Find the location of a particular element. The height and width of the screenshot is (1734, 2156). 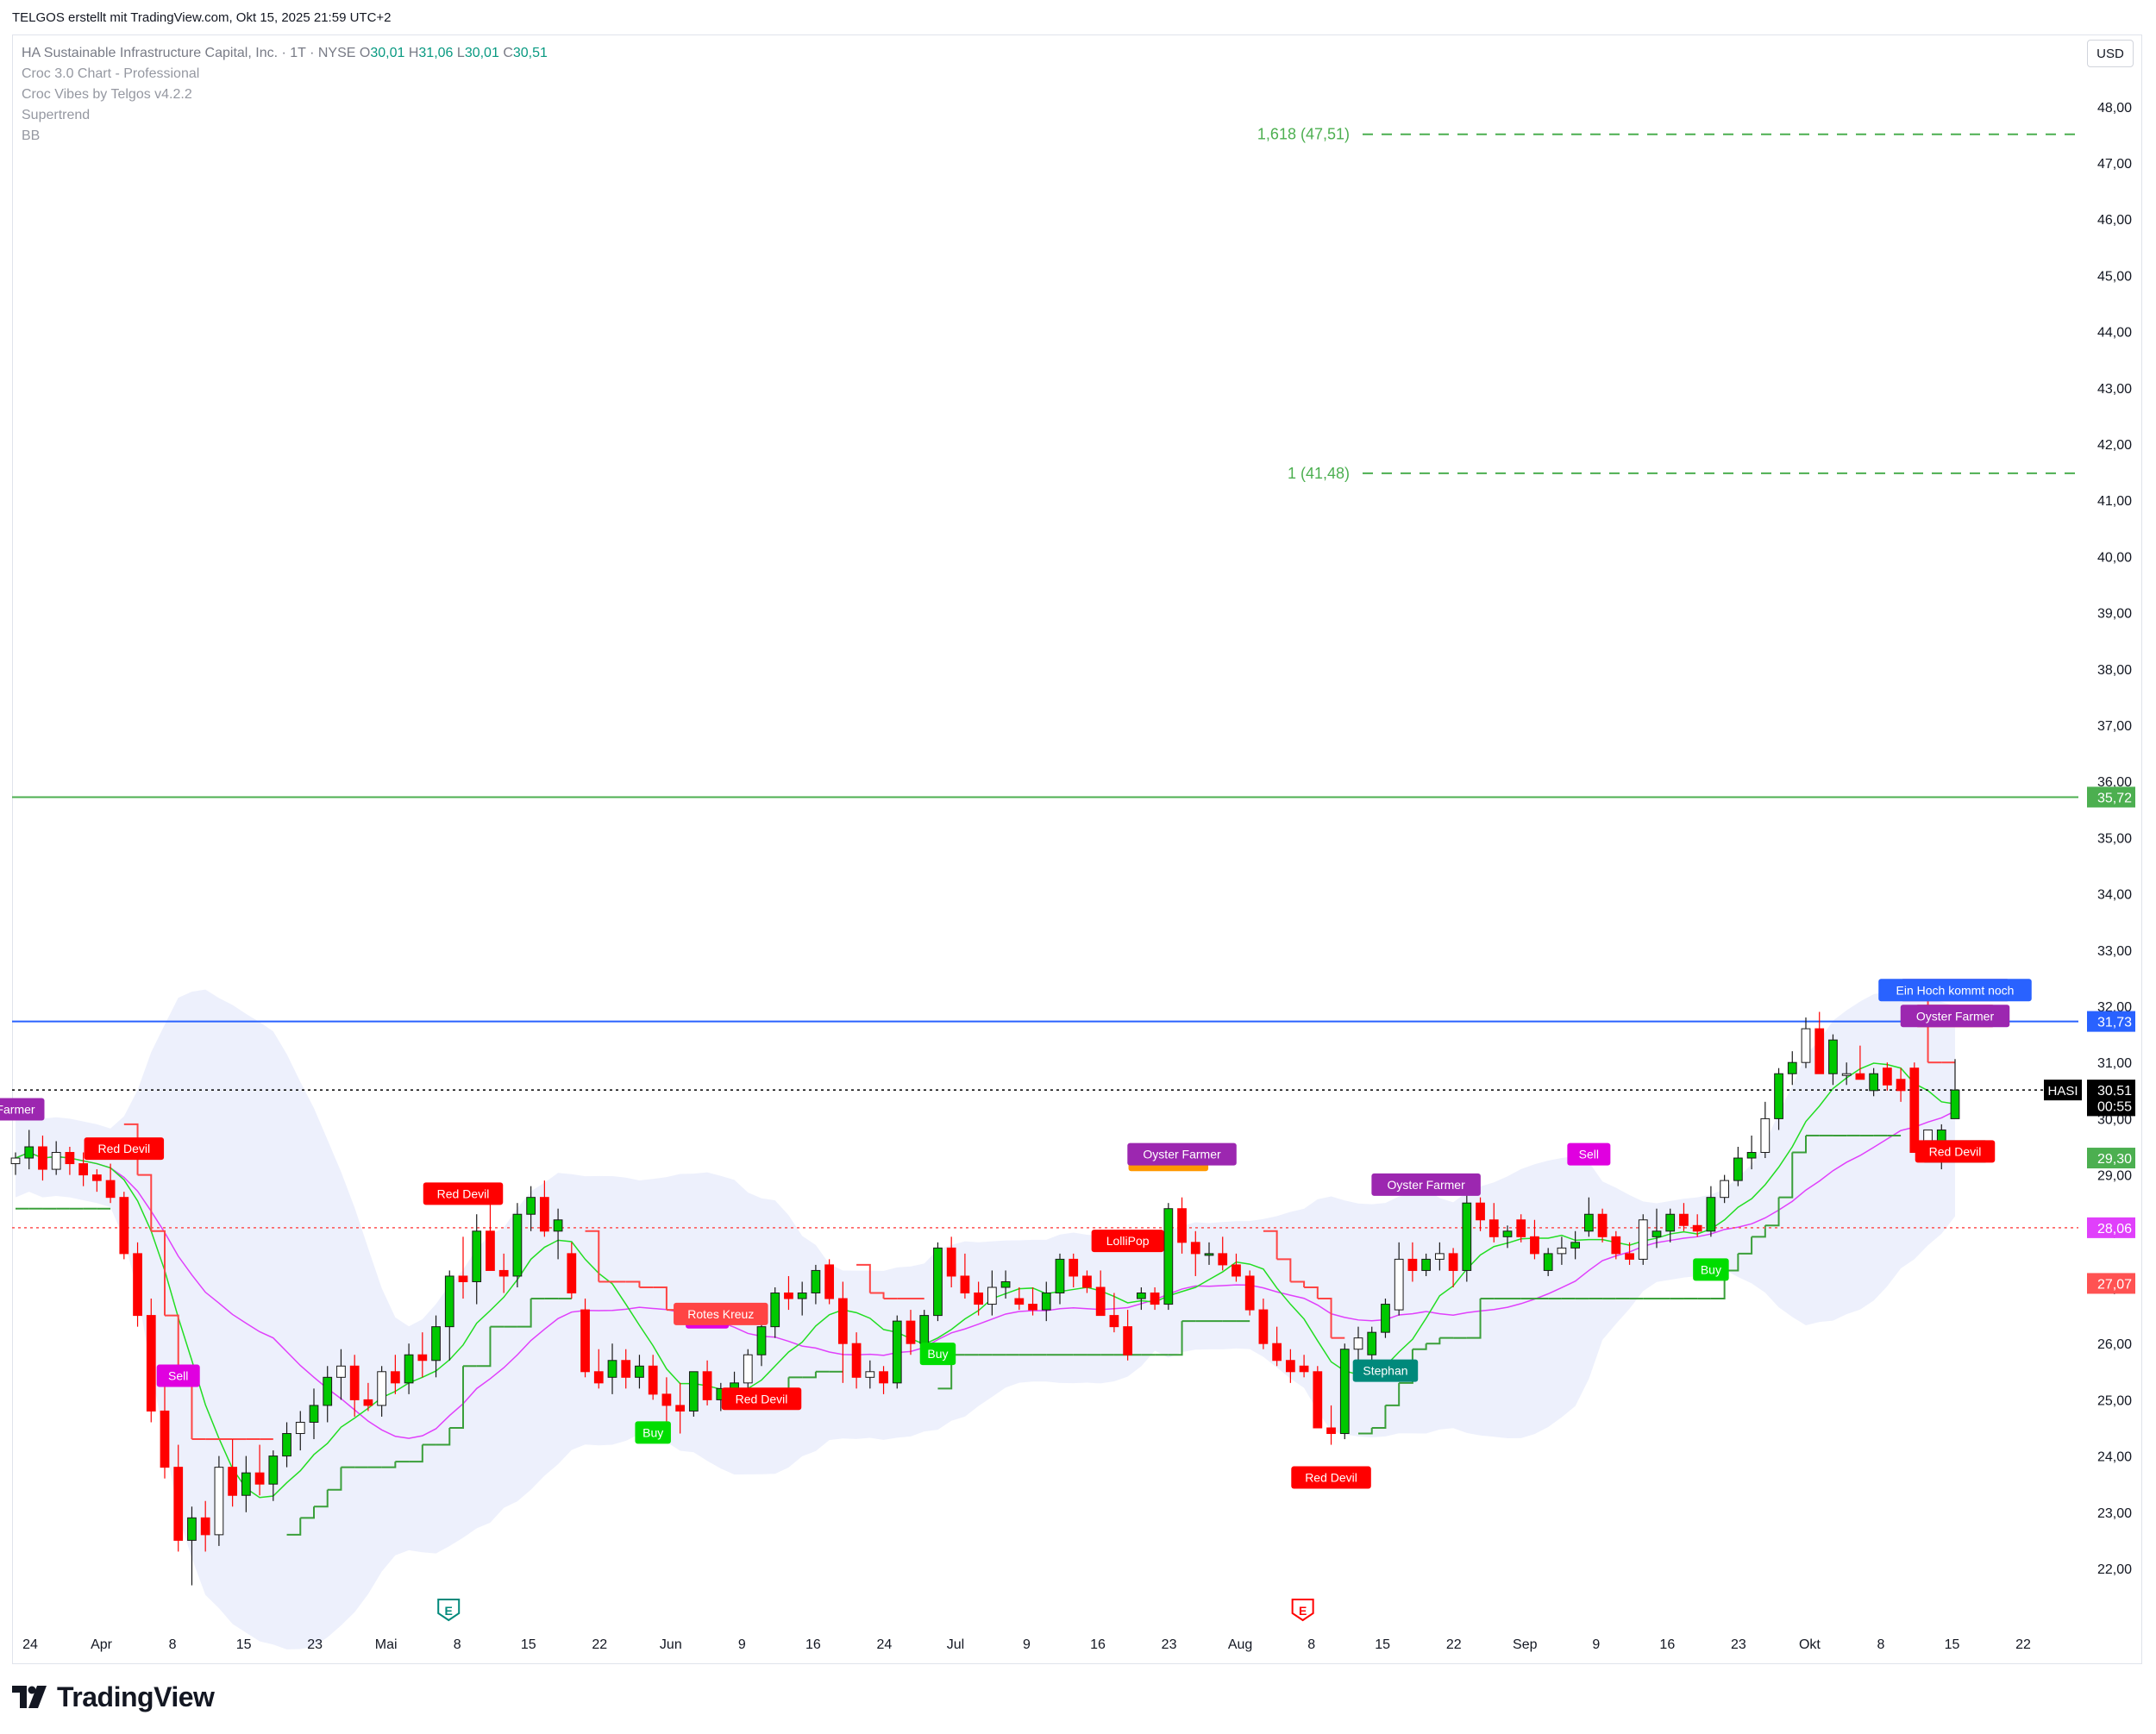

signal-label-text: Oyster Farmer is located at coordinates (1955, 1016).